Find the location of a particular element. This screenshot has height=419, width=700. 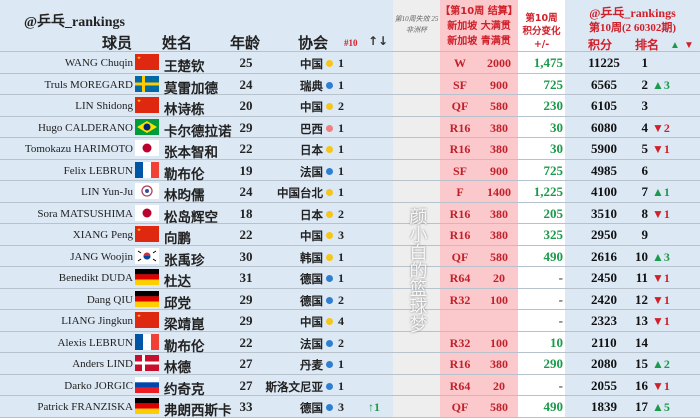

header-expired-note: 第10周失效 25非洲杯 is located at coordinates (416, 24).